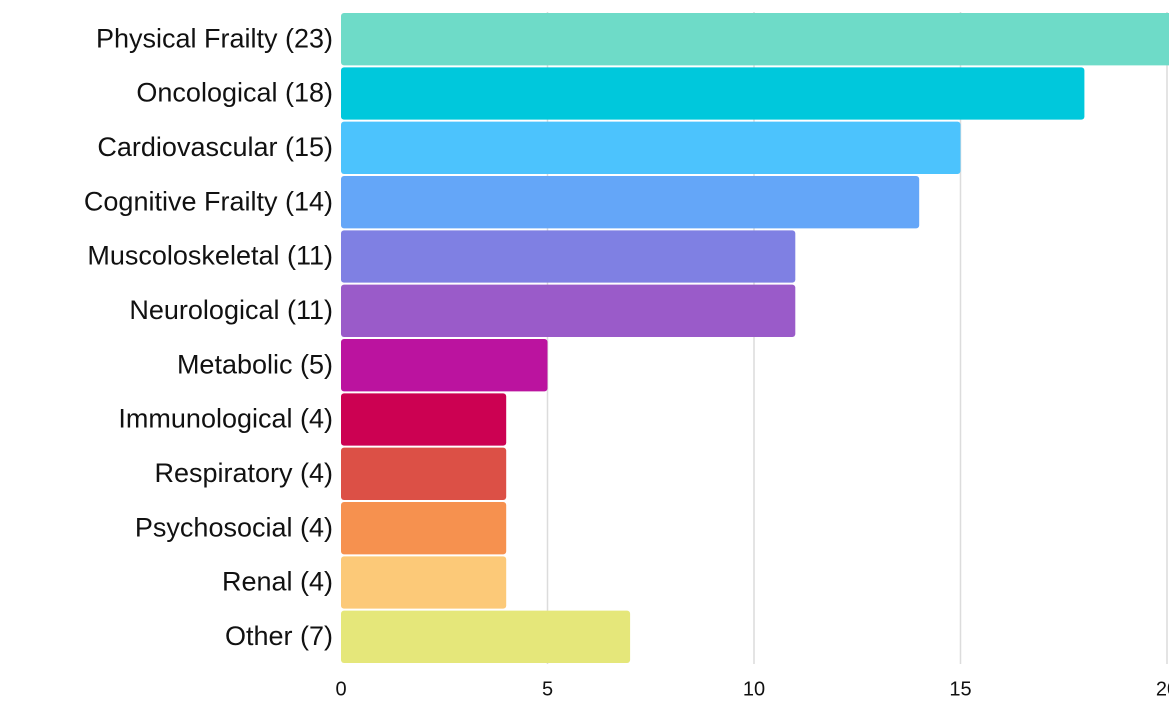 Image resolution: width=1169 pixels, height=704 pixels. Describe the element at coordinates (214, 38) in the screenshot. I see `category-label: Physical Frailty (23)` at that location.